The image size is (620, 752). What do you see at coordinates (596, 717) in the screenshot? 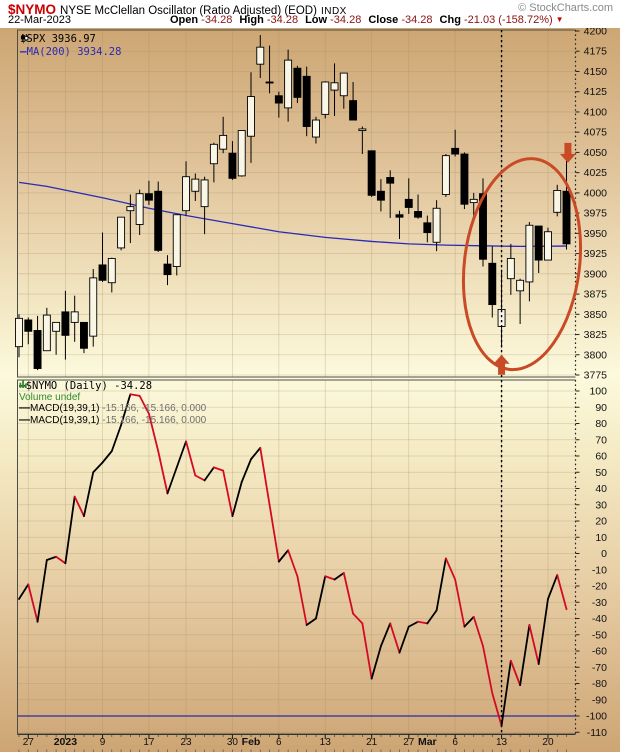
I see `osc-tick-label: -100` at bounding box center [596, 717].